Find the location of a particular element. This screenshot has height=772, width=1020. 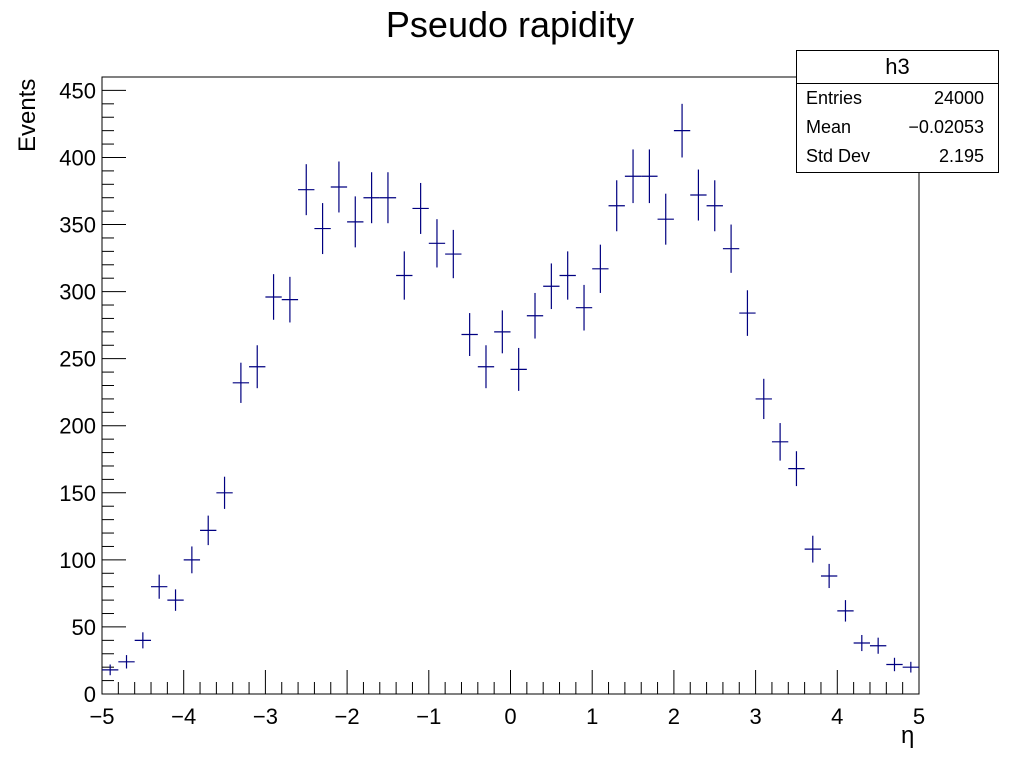

chart-title: Pseudo rapidity is located at coordinates (510, 24).